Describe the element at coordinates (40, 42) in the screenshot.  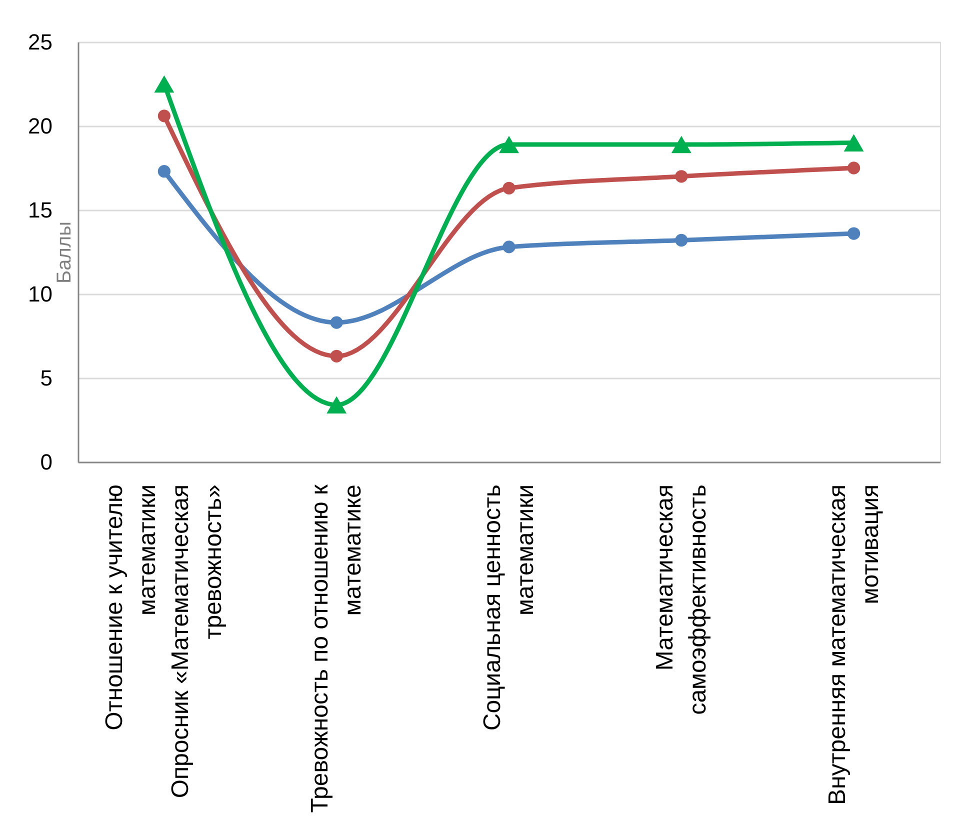
I see `y-tick-label: 25` at that location.